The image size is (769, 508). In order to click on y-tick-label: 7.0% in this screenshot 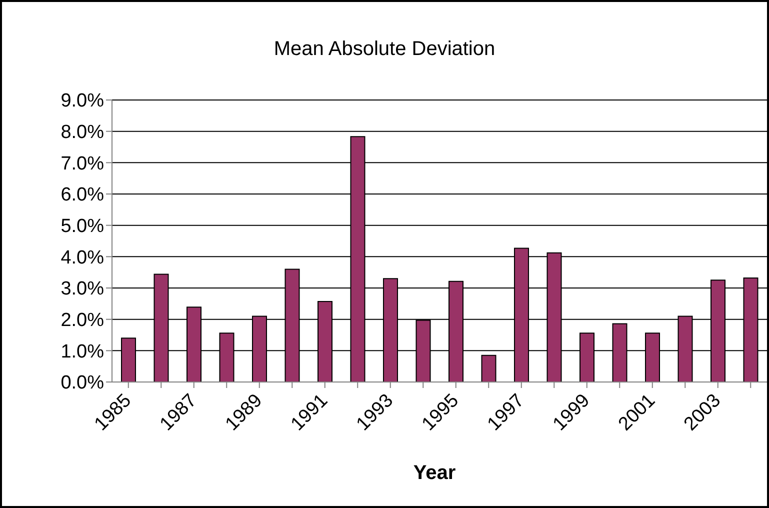, I will do `click(82, 163)`.